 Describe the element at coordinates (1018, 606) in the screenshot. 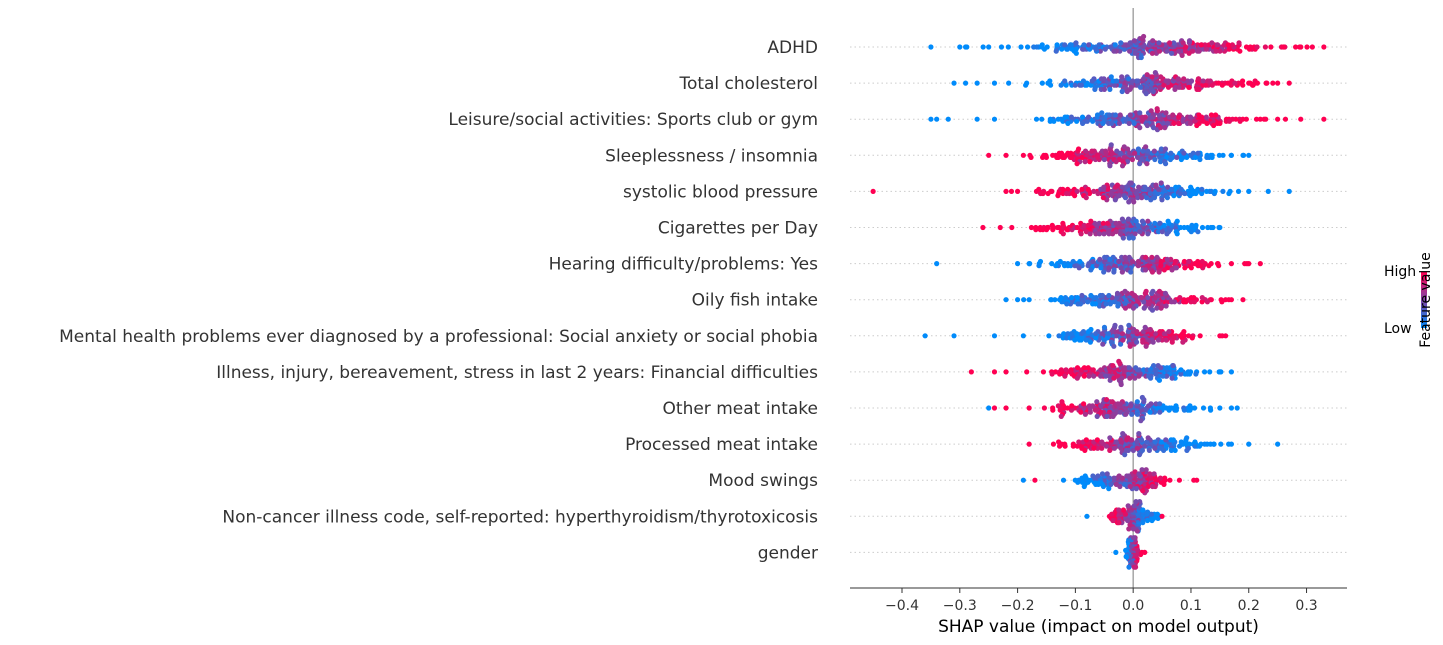

I see `x-tick-label: −0.2` at that location.